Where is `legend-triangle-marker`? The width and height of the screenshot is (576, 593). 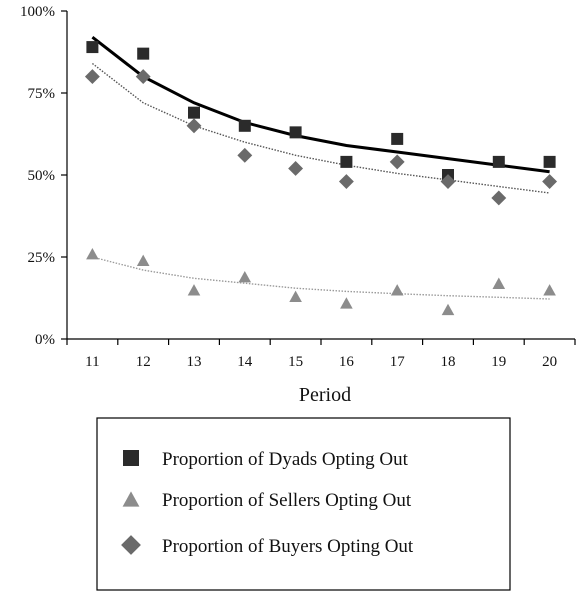 legend-triangle-marker is located at coordinates (131, 499).